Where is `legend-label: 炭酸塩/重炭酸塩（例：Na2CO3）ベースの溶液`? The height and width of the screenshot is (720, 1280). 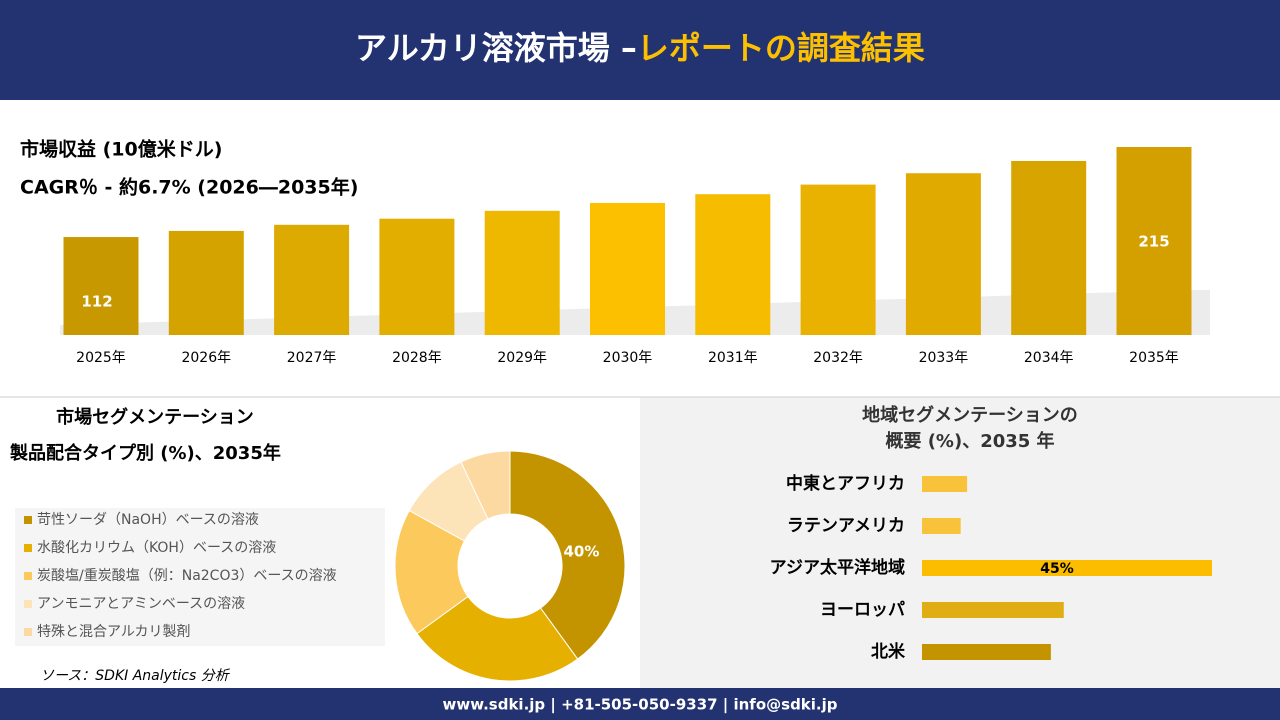 legend-label: 炭酸塩/重炭酸塩（例：Na2CO3）ベースの溶液 is located at coordinates (187, 576).